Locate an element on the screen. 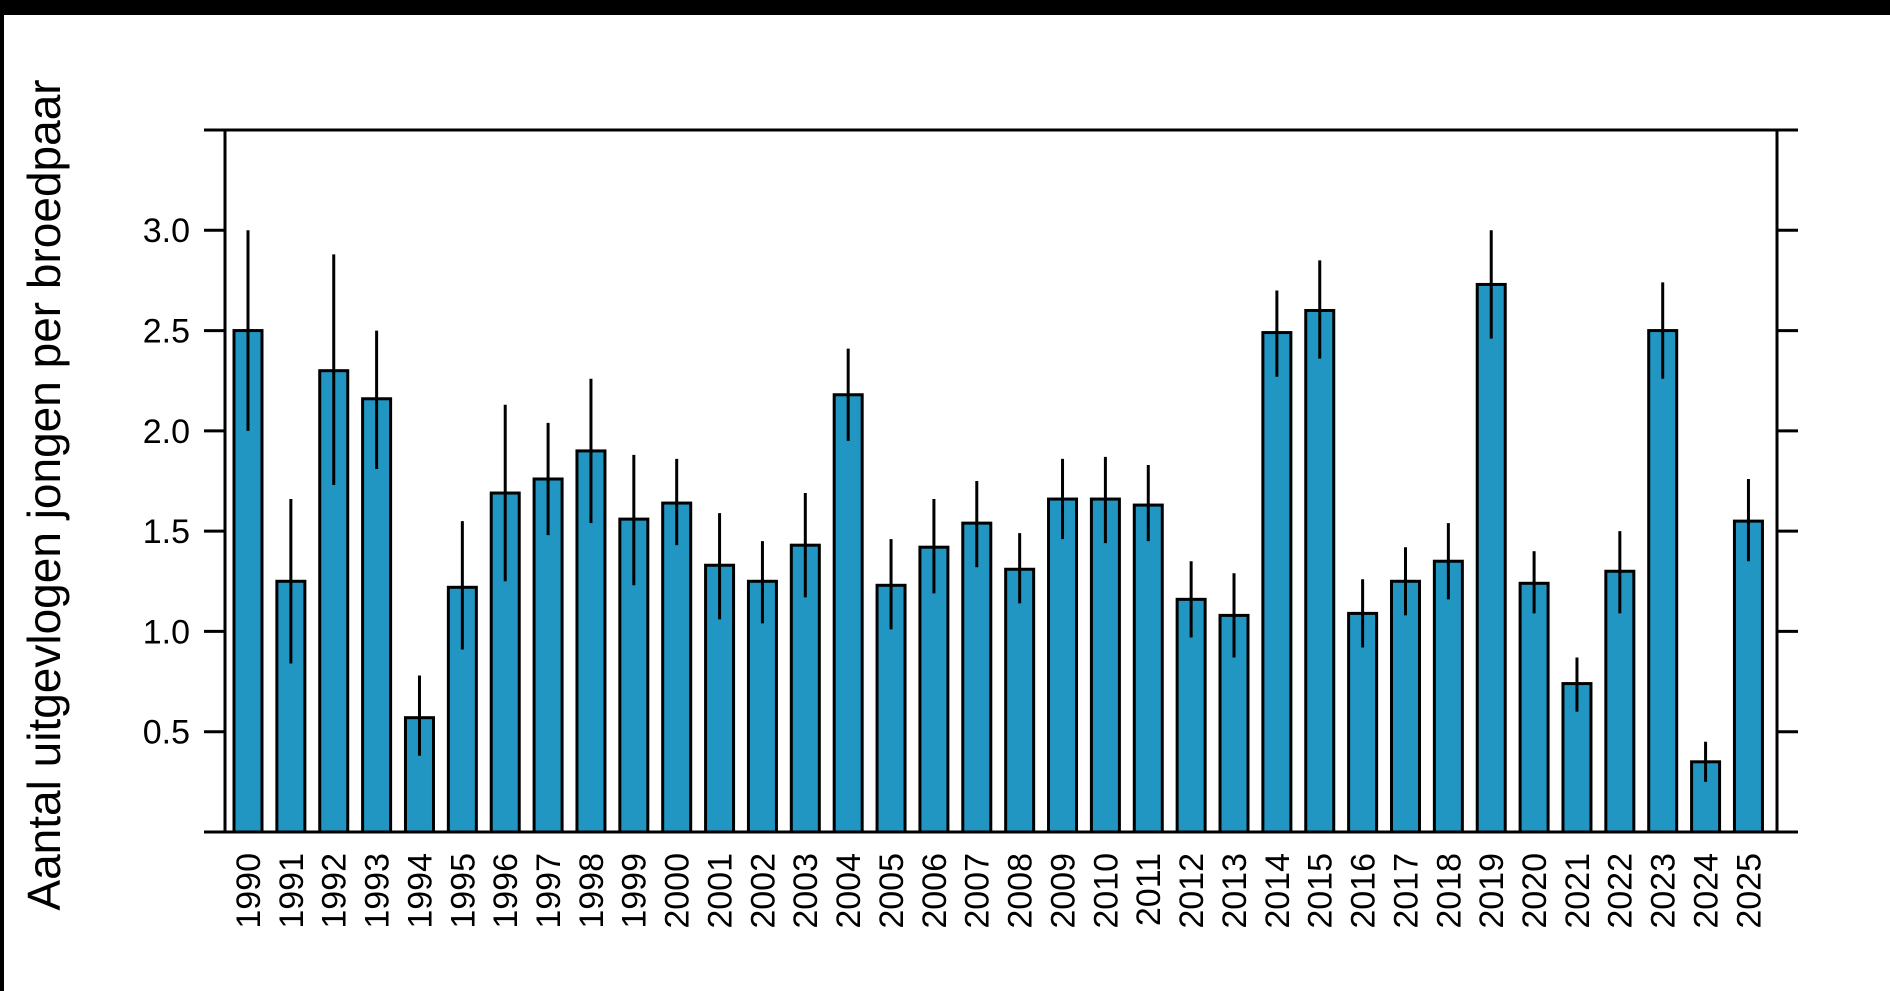 The height and width of the screenshot is (991, 1890). y-axis-title: Aantal uitgevlogen jongen per broedpaar is located at coordinates (44, 494).